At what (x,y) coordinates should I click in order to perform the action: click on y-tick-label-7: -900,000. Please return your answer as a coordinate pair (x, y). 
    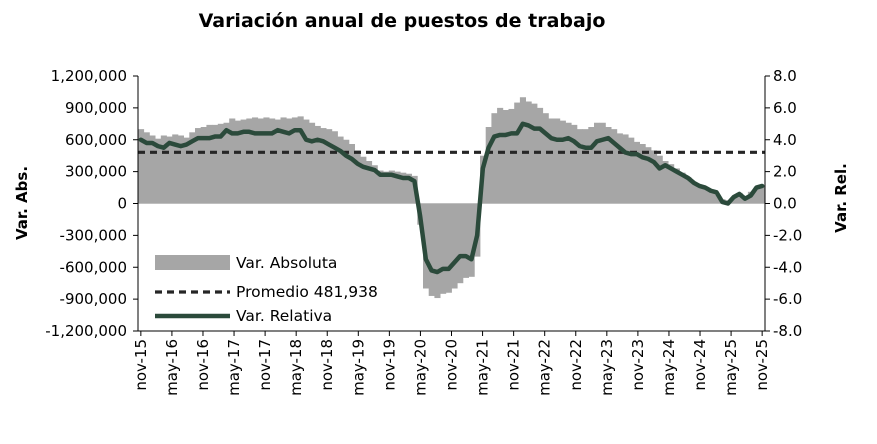
    Looking at the image, I should click on (93, 299).